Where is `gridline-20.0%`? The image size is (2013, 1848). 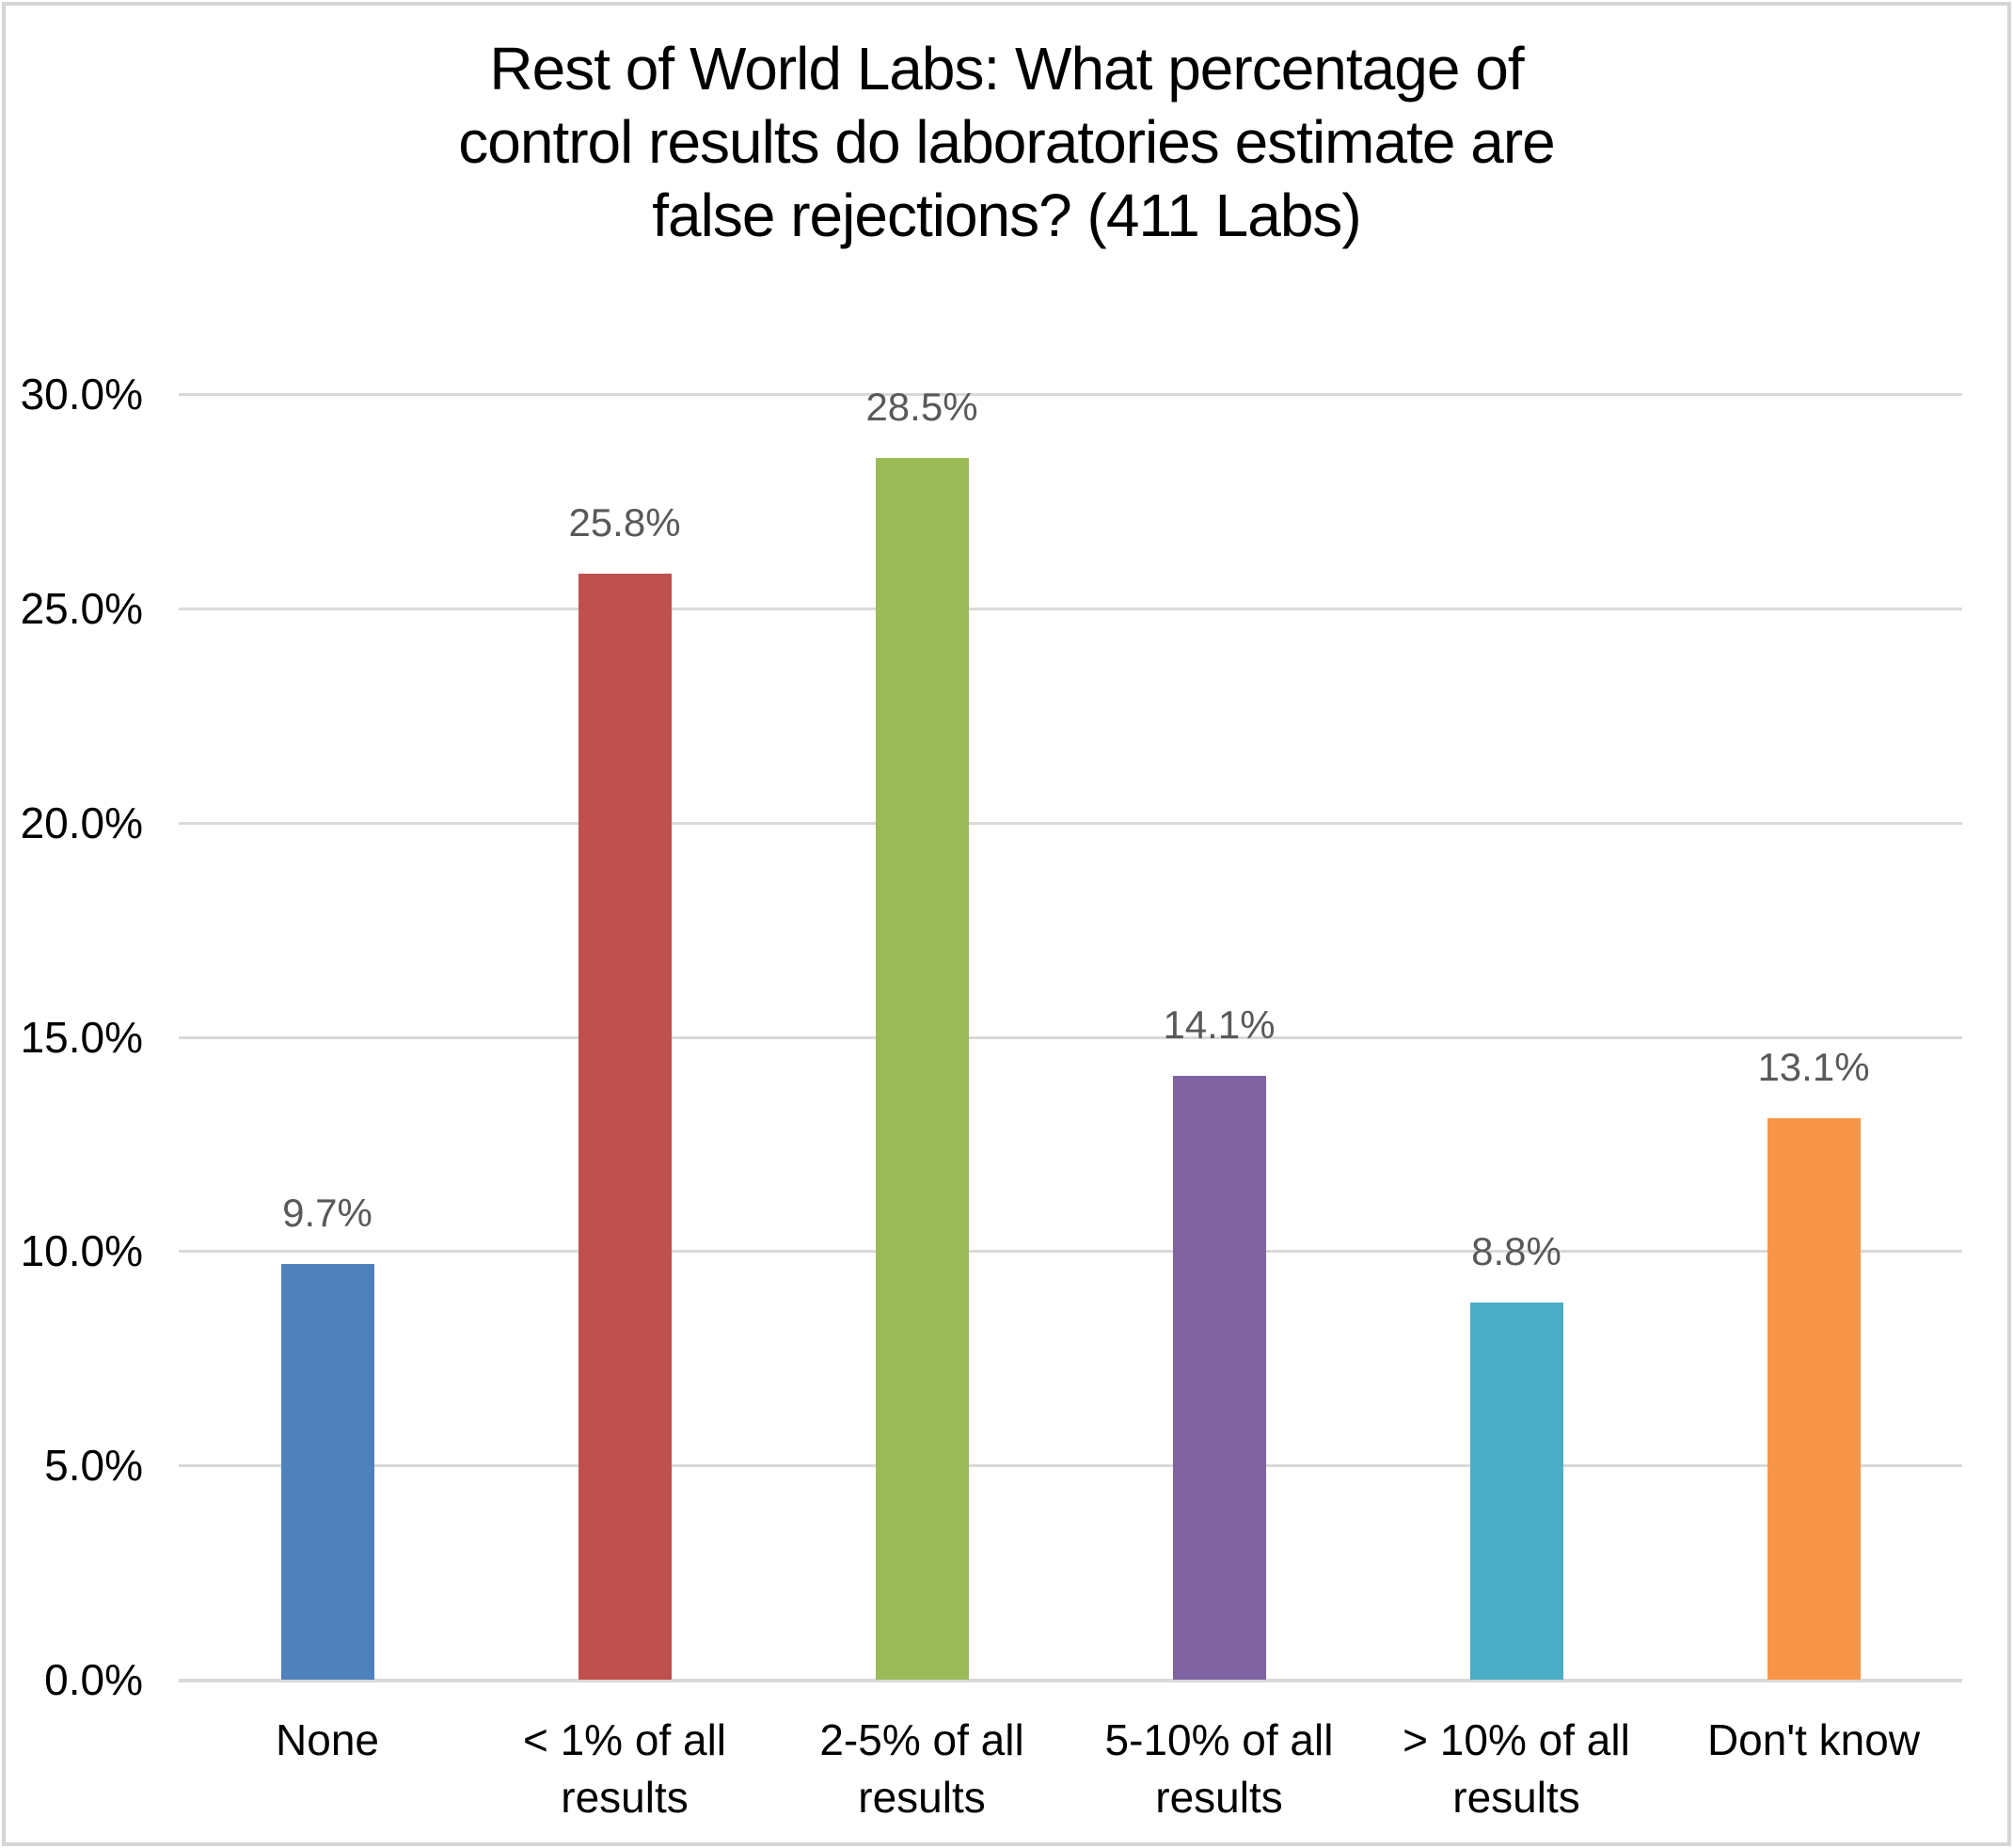 gridline-20.0% is located at coordinates (1070, 823).